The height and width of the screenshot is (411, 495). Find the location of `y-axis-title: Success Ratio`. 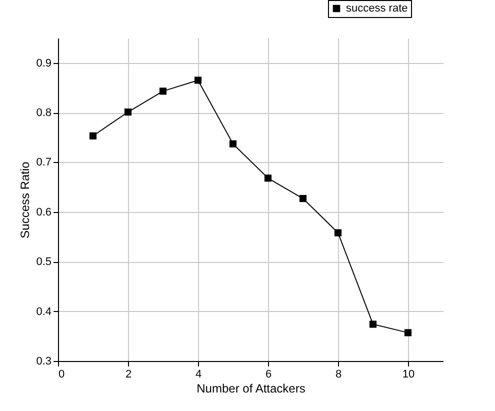

y-axis-title: Success Ratio is located at coordinates (25, 199).